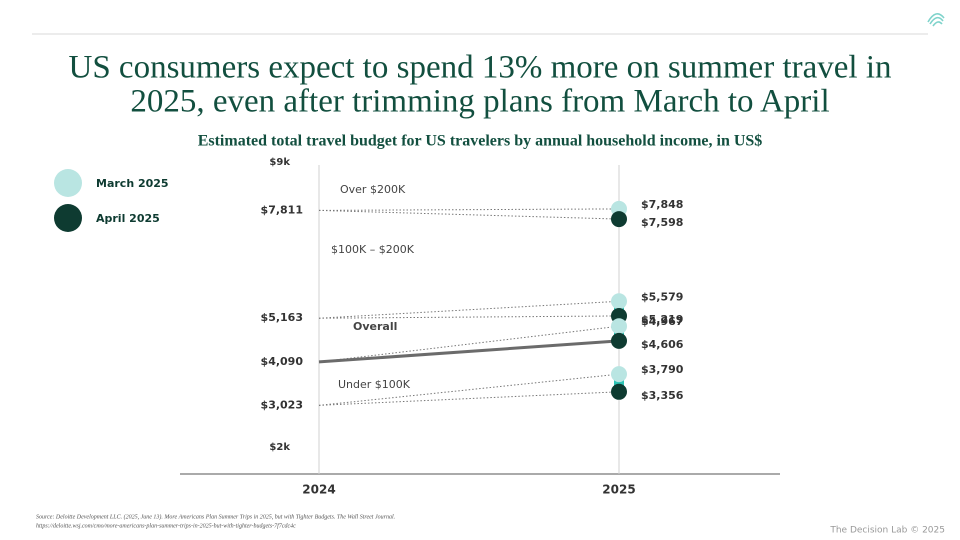 This screenshot has width=960, height=540. Describe the element at coordinates (374, 384) in the screenshot. I see `group-label: Under $100K` at that location.